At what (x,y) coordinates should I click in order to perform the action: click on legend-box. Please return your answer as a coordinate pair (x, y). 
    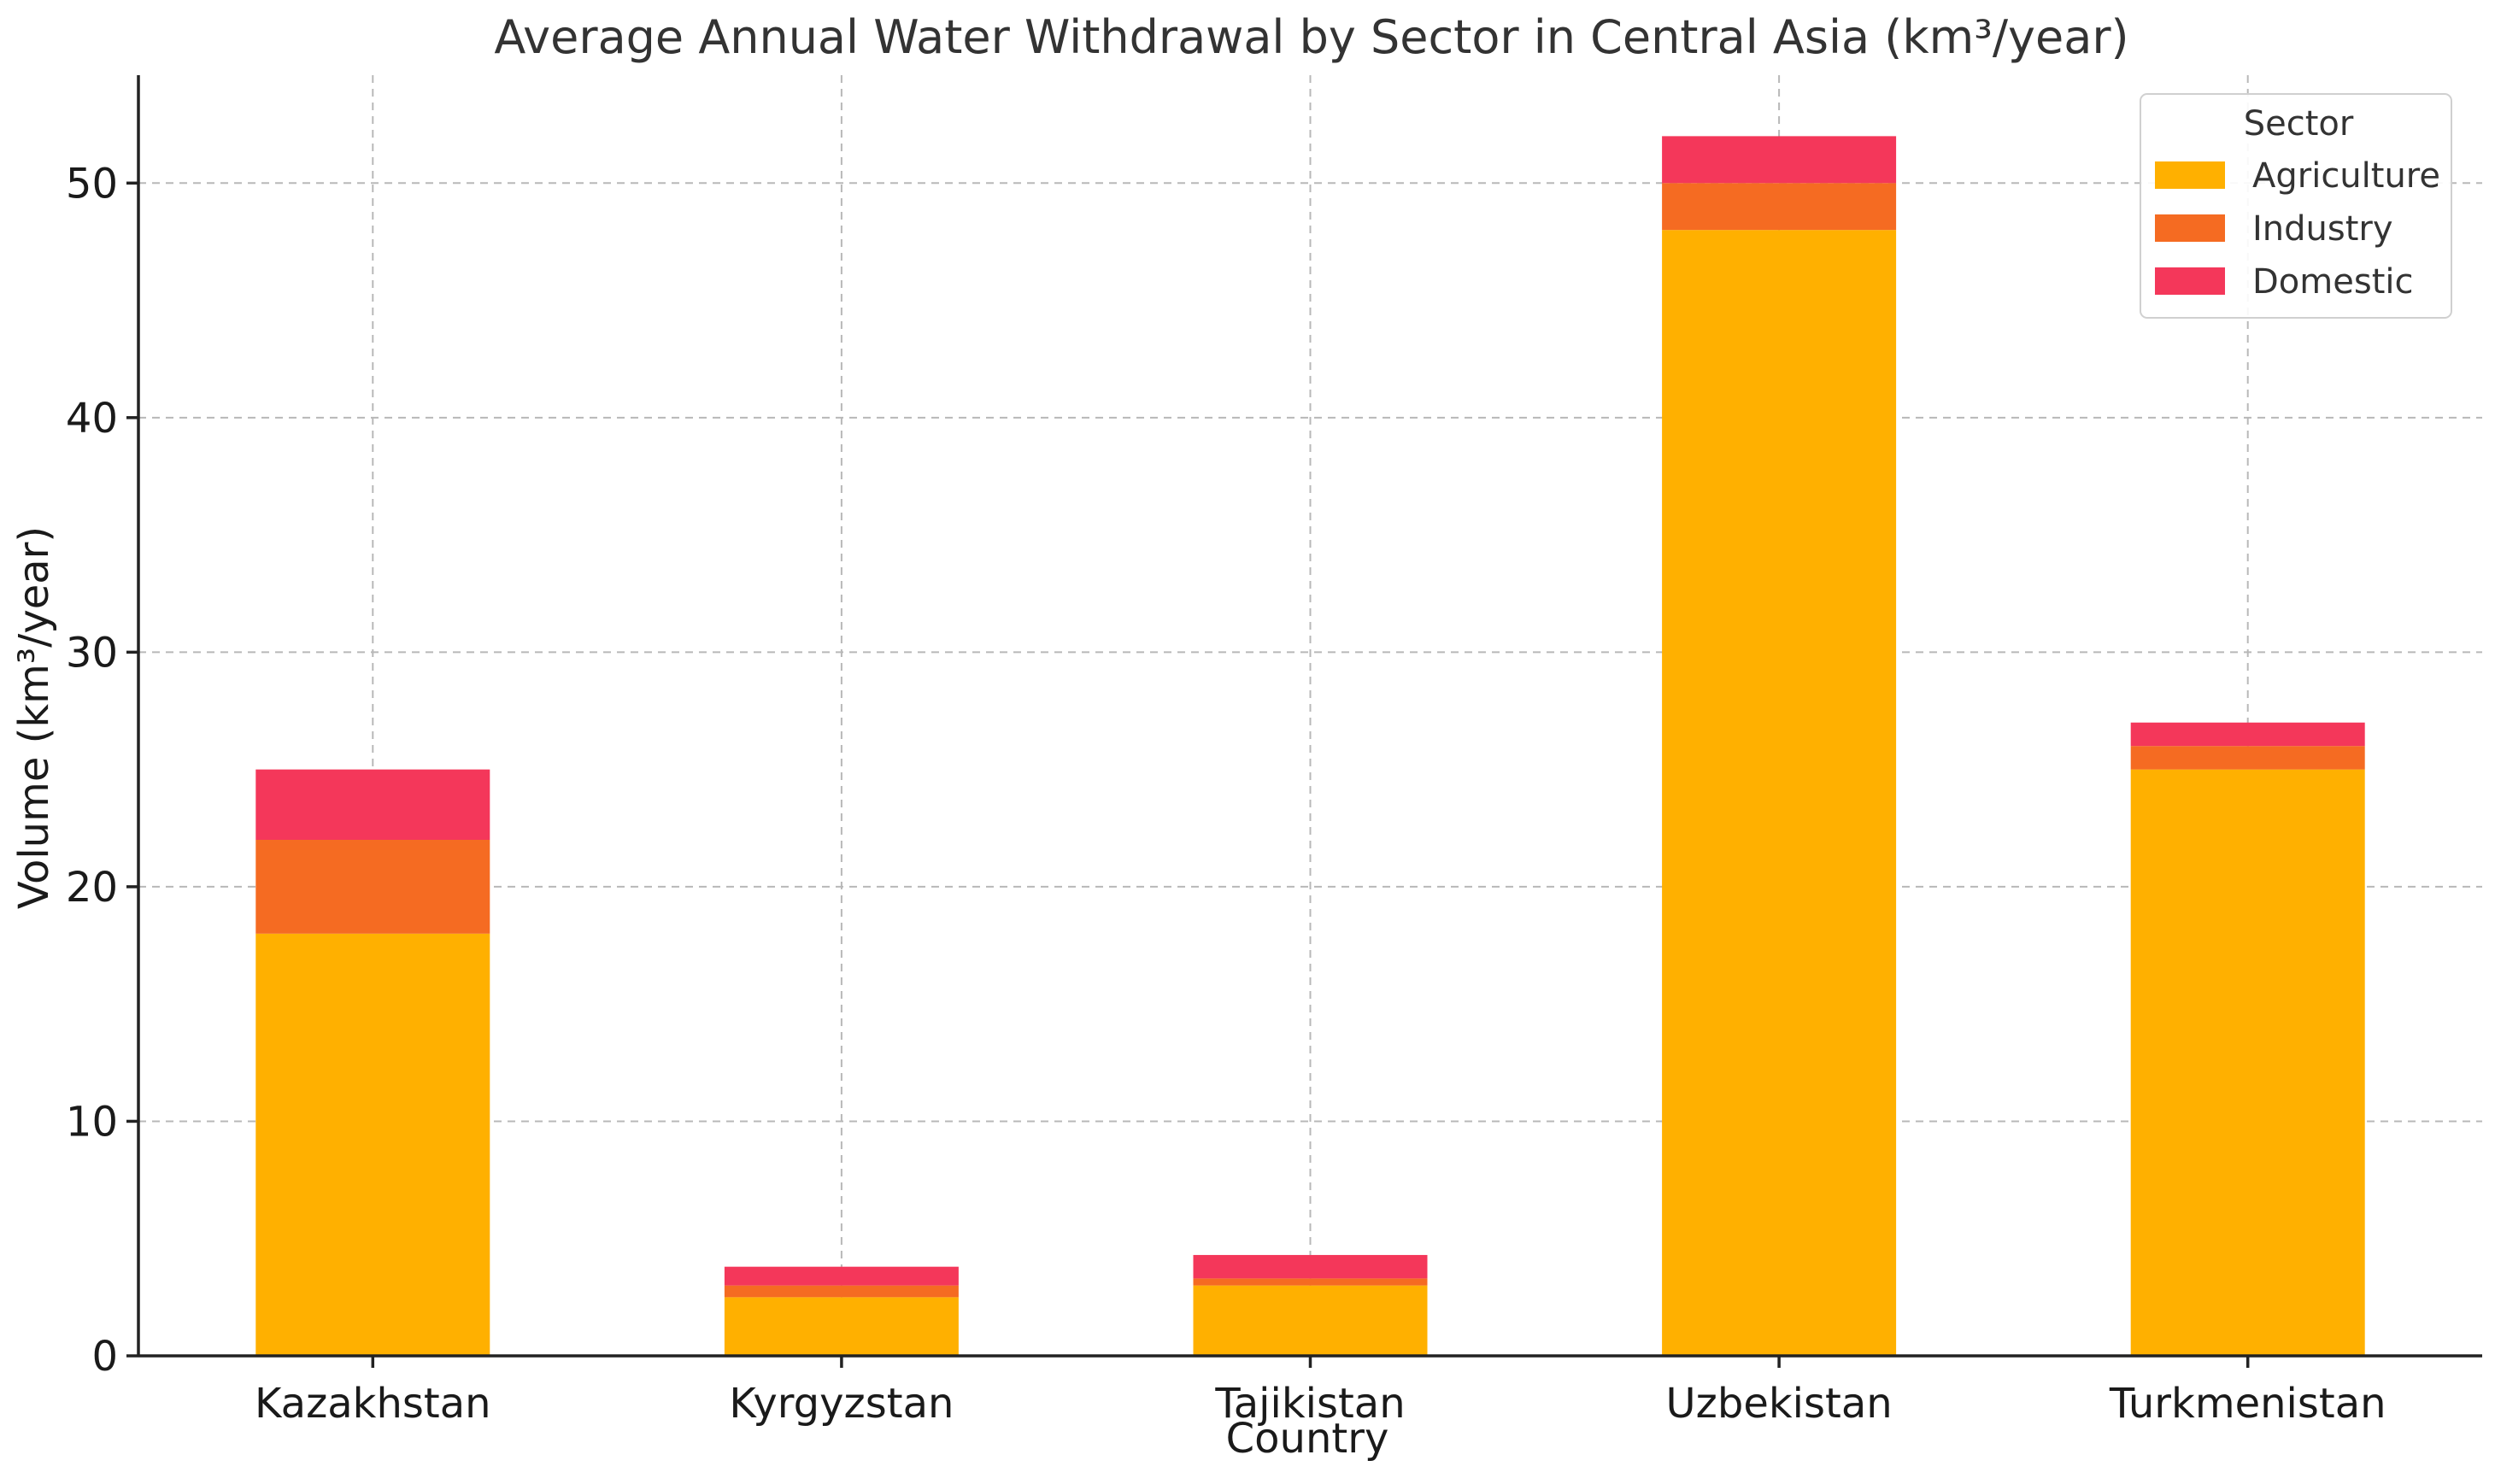
    Looking at the image, I should click on (2296, 206).